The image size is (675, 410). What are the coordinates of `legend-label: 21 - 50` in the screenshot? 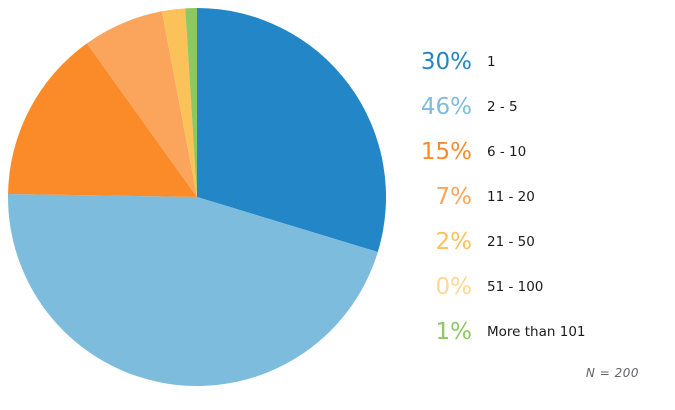 It's located at (511, 241).